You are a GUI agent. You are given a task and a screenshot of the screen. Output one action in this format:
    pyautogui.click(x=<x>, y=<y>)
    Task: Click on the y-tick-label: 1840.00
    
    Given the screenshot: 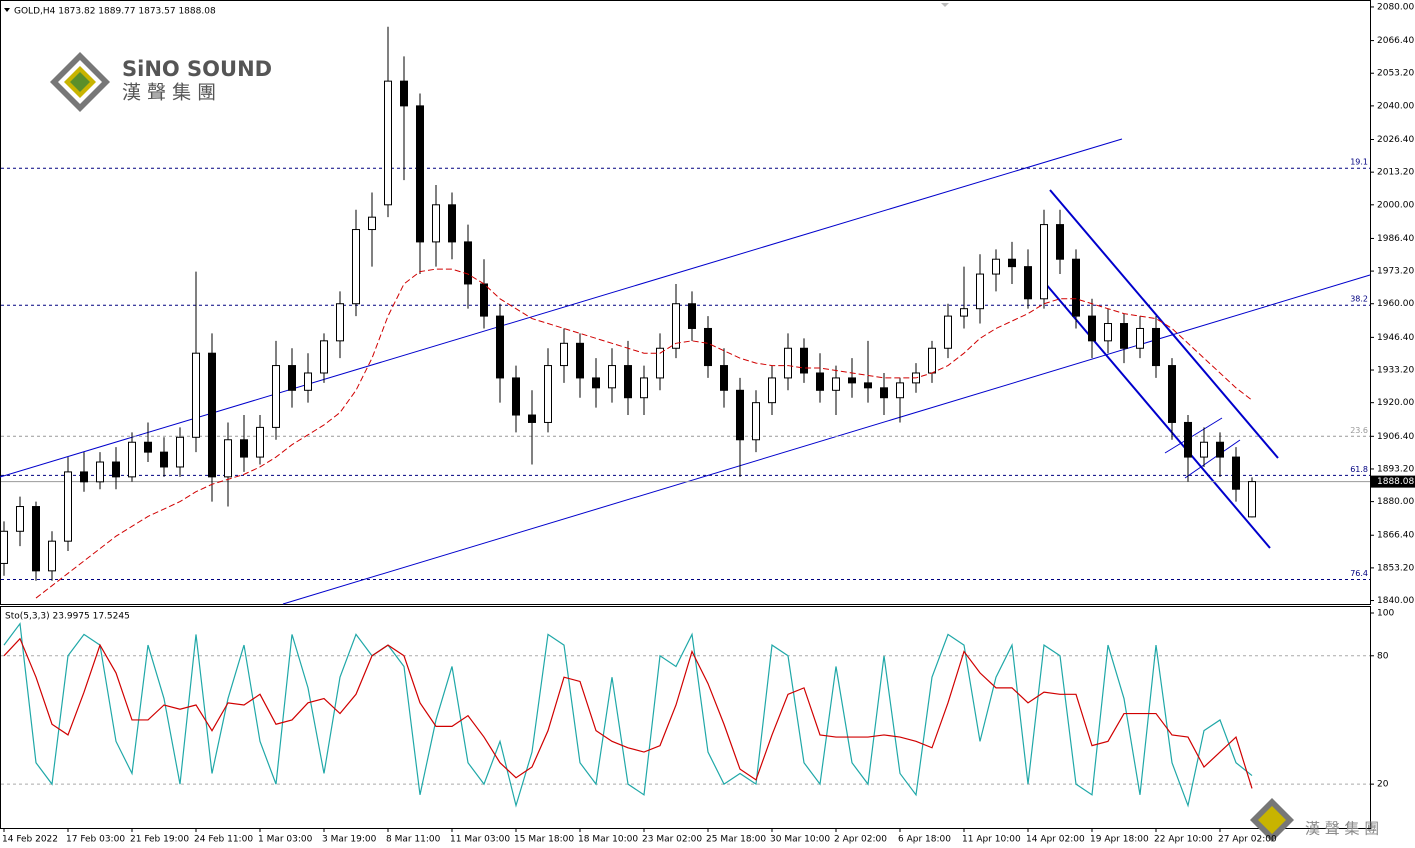 What is the action you would take?
    pyautogui.click(x=1395, y=601)
    